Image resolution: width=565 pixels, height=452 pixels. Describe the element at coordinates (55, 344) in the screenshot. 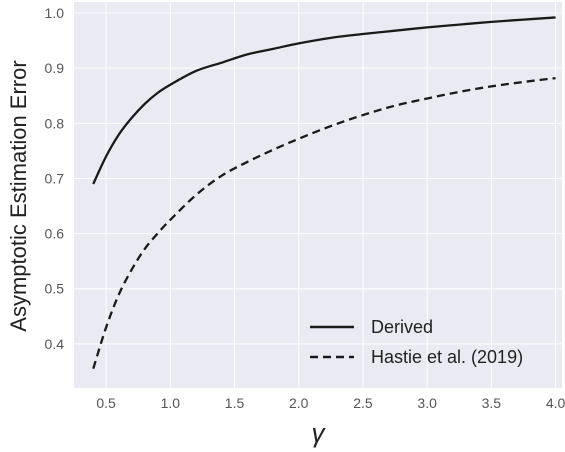

I see `y-tick-label: 0.4` at that location.